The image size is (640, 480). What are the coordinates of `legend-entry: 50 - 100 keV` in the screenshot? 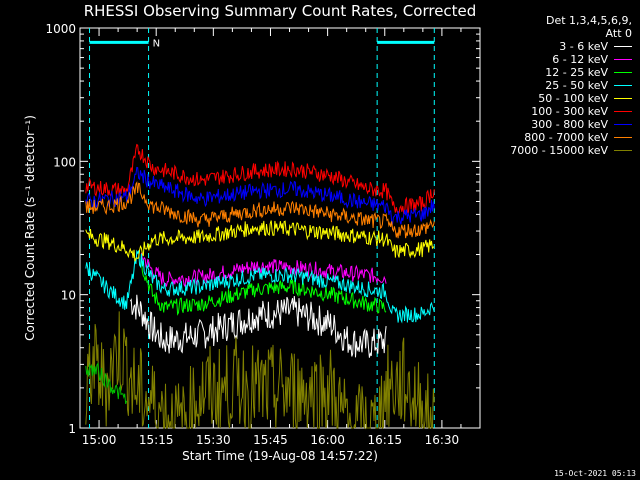 It's located at (571, 98).